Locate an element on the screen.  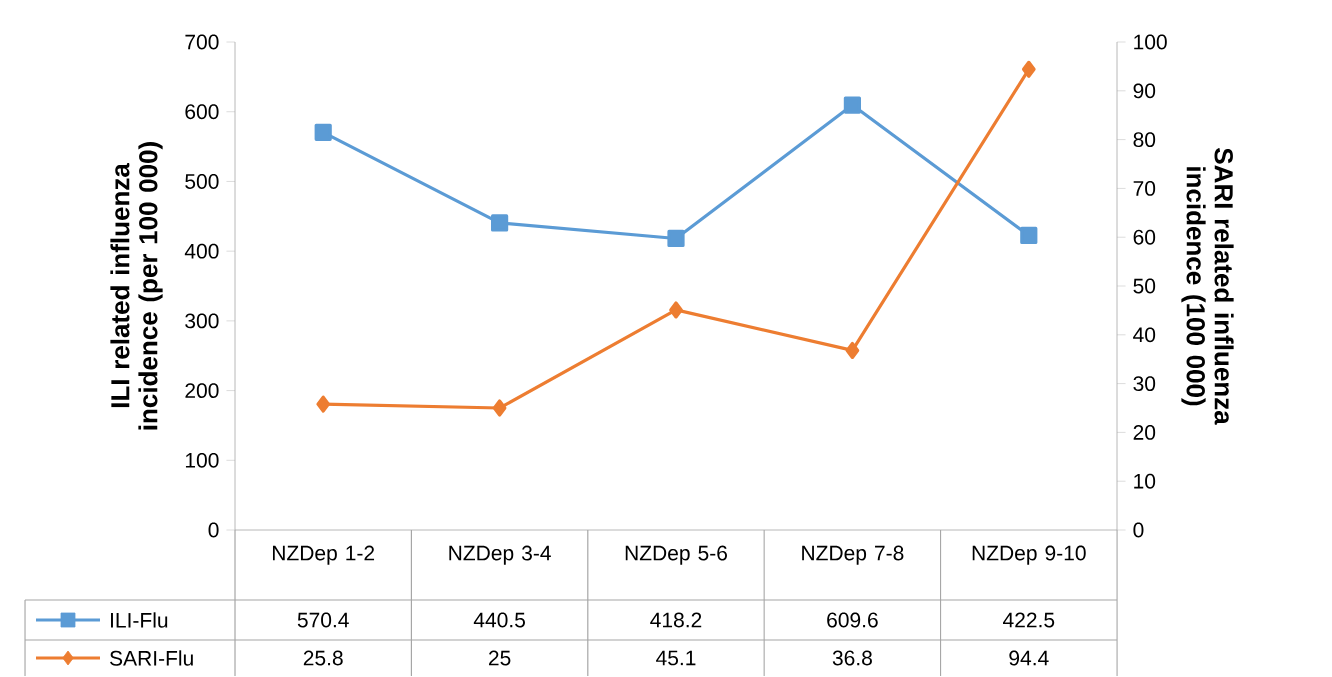
y2-tick-label: 60 is located at coordinates (1144, 237).